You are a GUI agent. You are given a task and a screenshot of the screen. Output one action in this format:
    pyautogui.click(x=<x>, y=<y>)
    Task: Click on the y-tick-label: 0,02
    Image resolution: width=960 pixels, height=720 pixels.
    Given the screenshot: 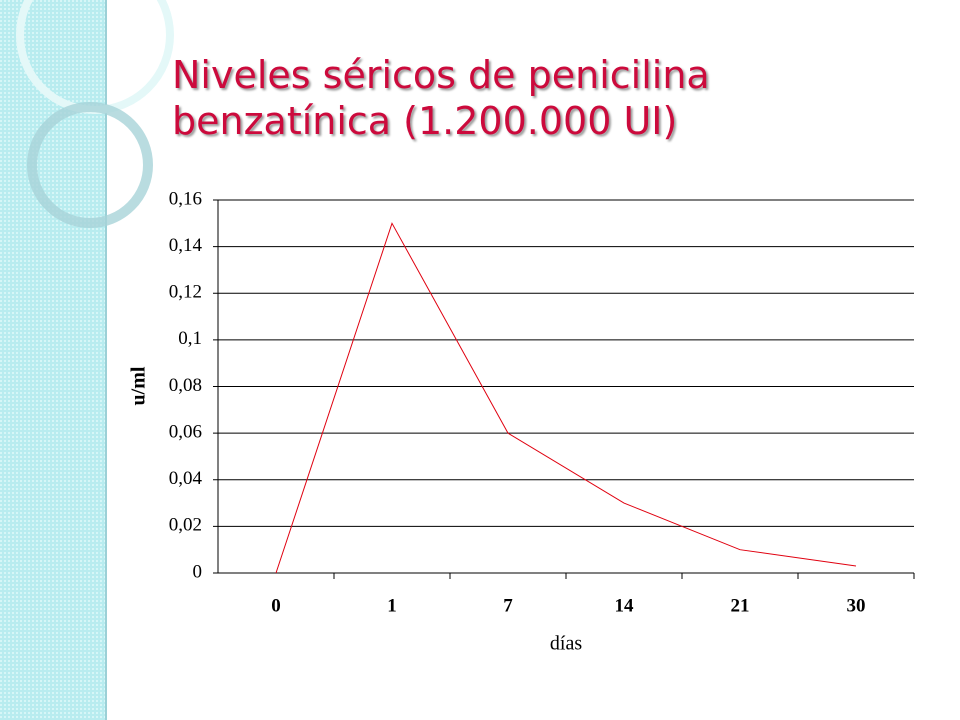 What is the action you would take?
    pyautogui.click(x=185, y=525)
    